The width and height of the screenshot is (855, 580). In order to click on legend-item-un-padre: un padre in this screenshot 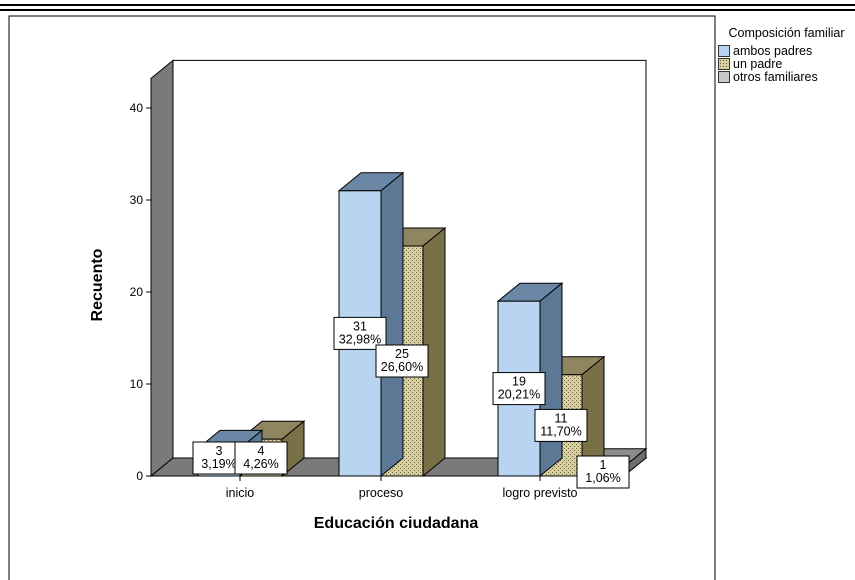, I will do `click(786, 63)`.